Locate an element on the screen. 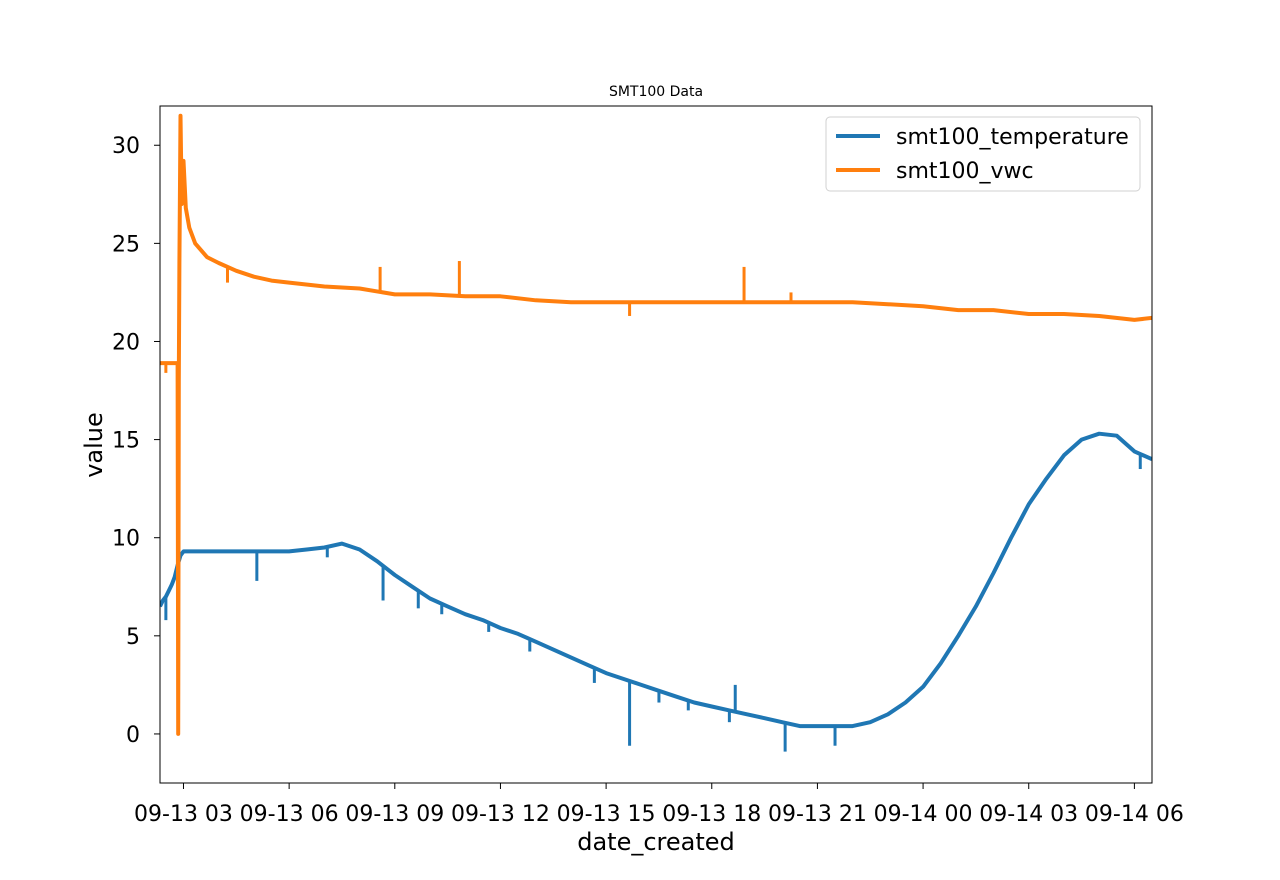 This screenshot has height=880, width=1280. x-tick-label-2: 09-13 09 is located at coordinates (394, 814).